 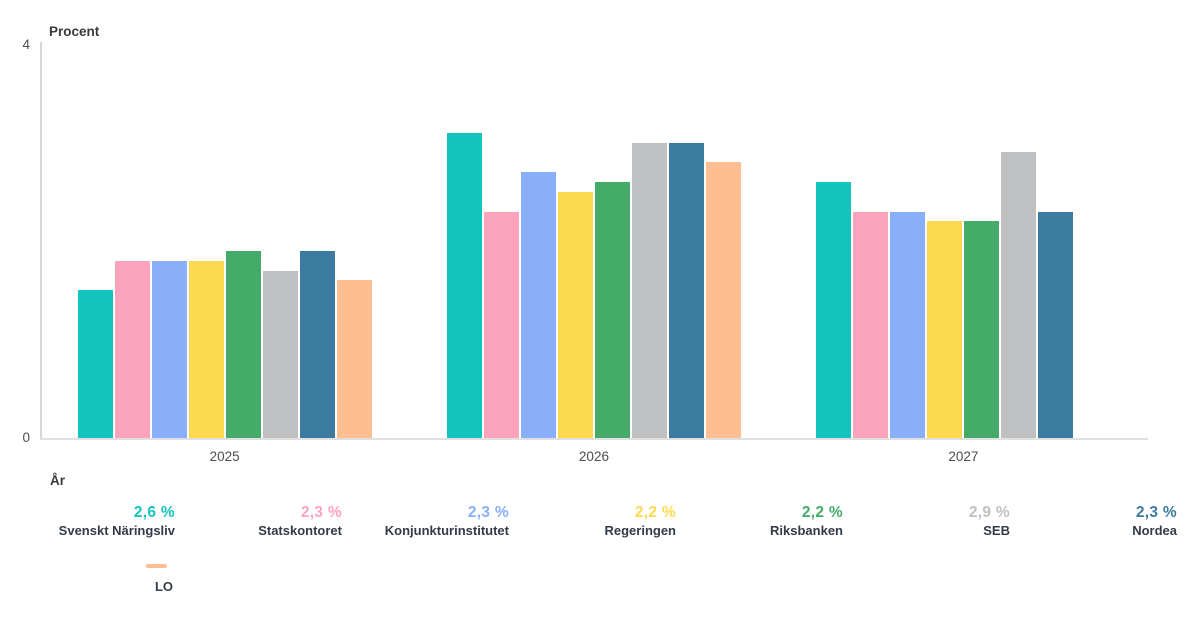 I want to click on legend-value-nordea: 2,3 %, so click(x=1156, y=512).